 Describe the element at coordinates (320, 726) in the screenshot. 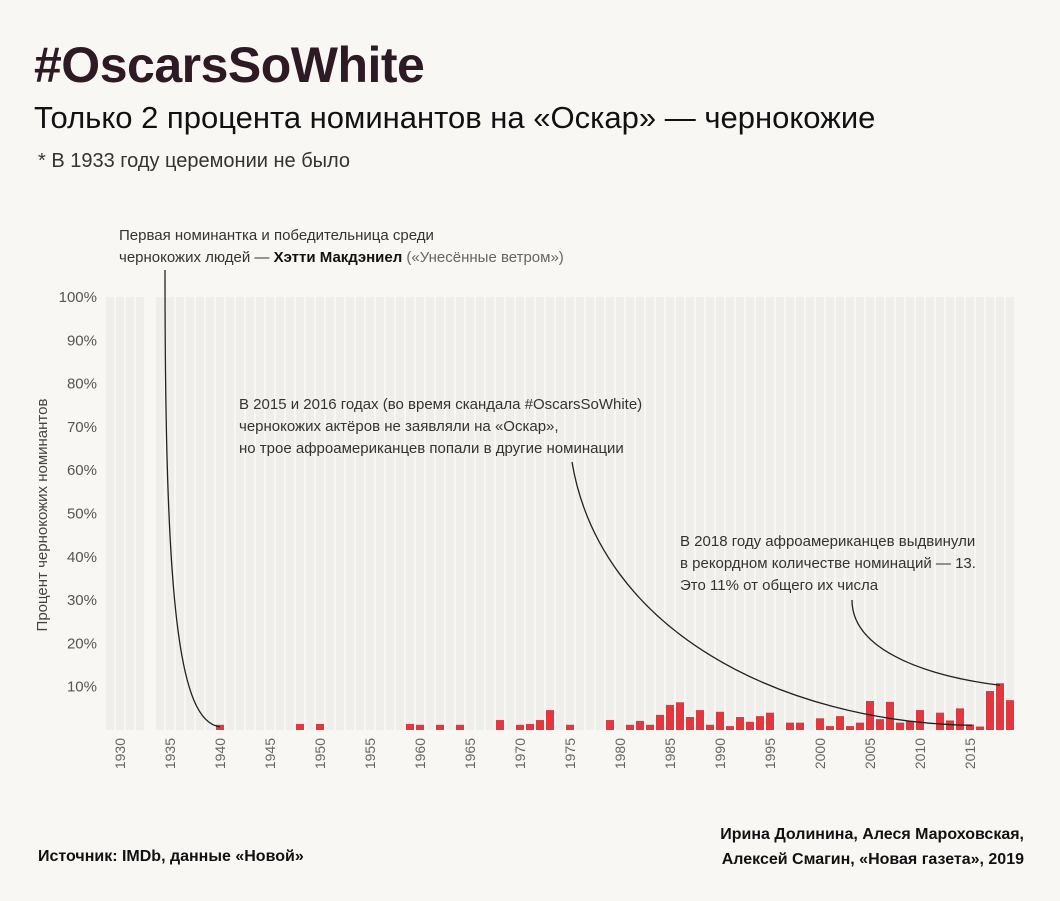

I see `bar-1950` at that location.